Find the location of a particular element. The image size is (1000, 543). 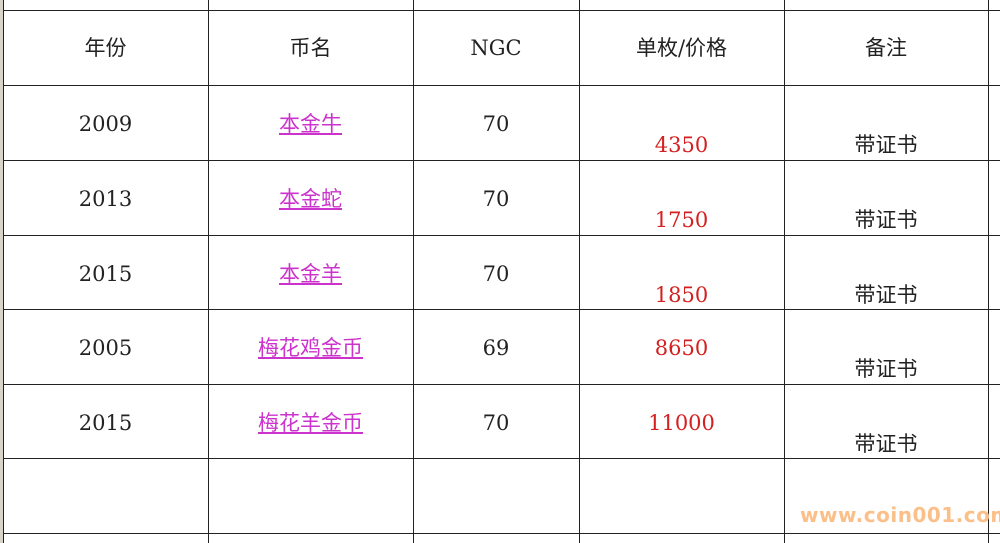

cell-price: 8650 is located at coordinates (681, 348).